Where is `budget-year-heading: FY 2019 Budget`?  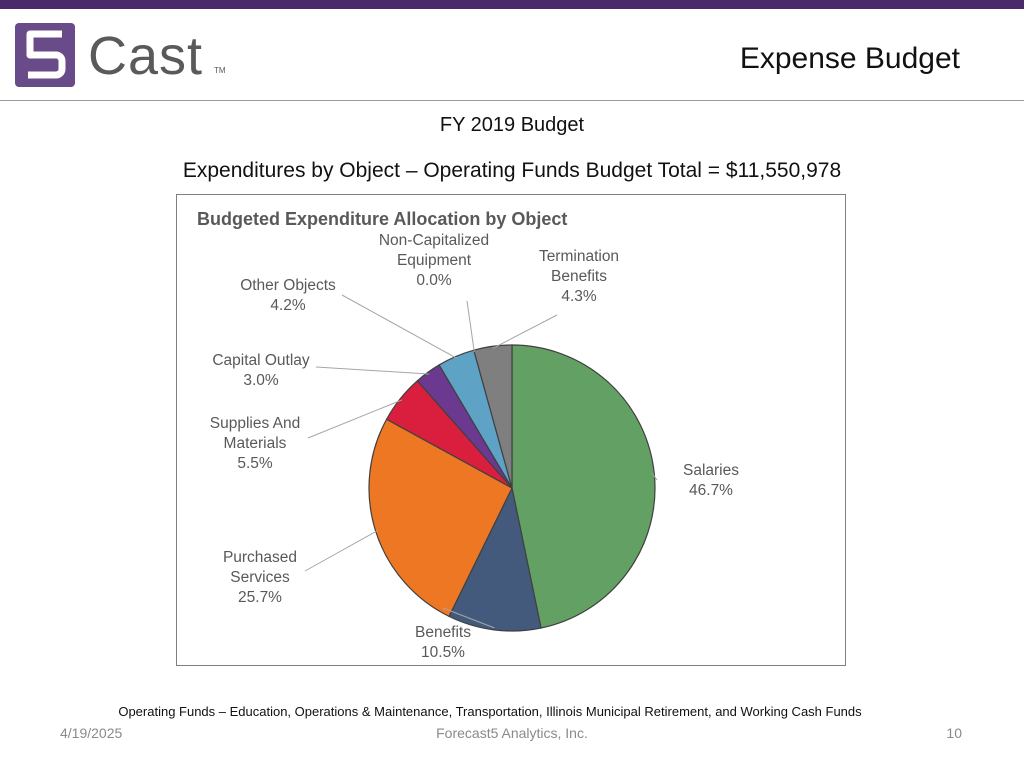 budget-year-heading: FY 2019 Budget is located at coordinates (512, 125).